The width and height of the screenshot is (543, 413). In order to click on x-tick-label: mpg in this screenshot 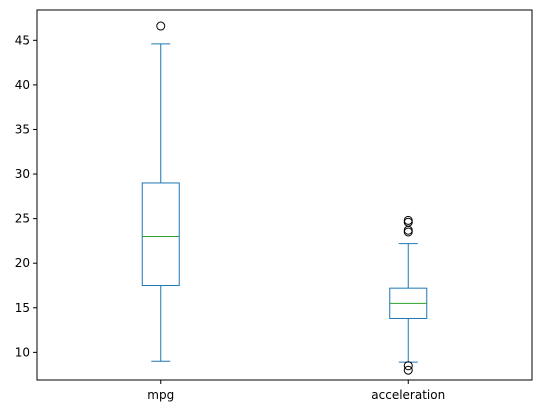, I will do `click(160, 395)`.